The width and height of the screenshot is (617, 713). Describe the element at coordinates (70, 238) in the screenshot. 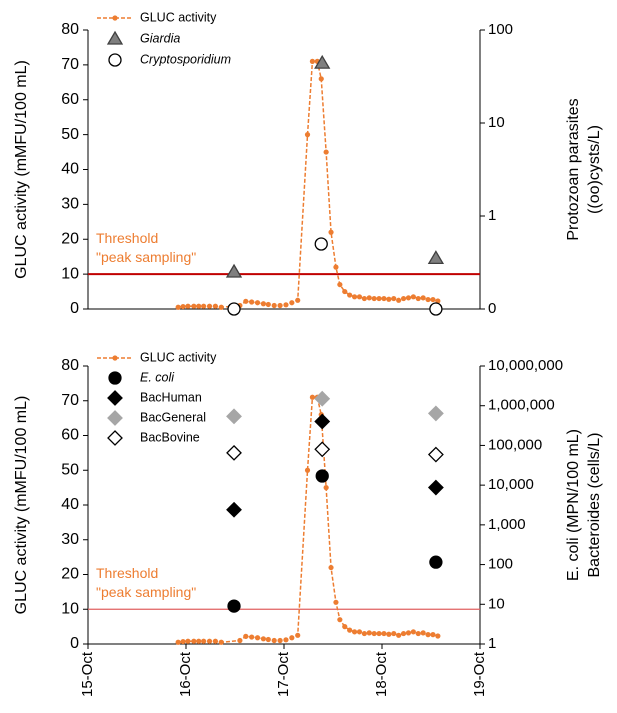

I see `y-tick-label: 20` at that location.